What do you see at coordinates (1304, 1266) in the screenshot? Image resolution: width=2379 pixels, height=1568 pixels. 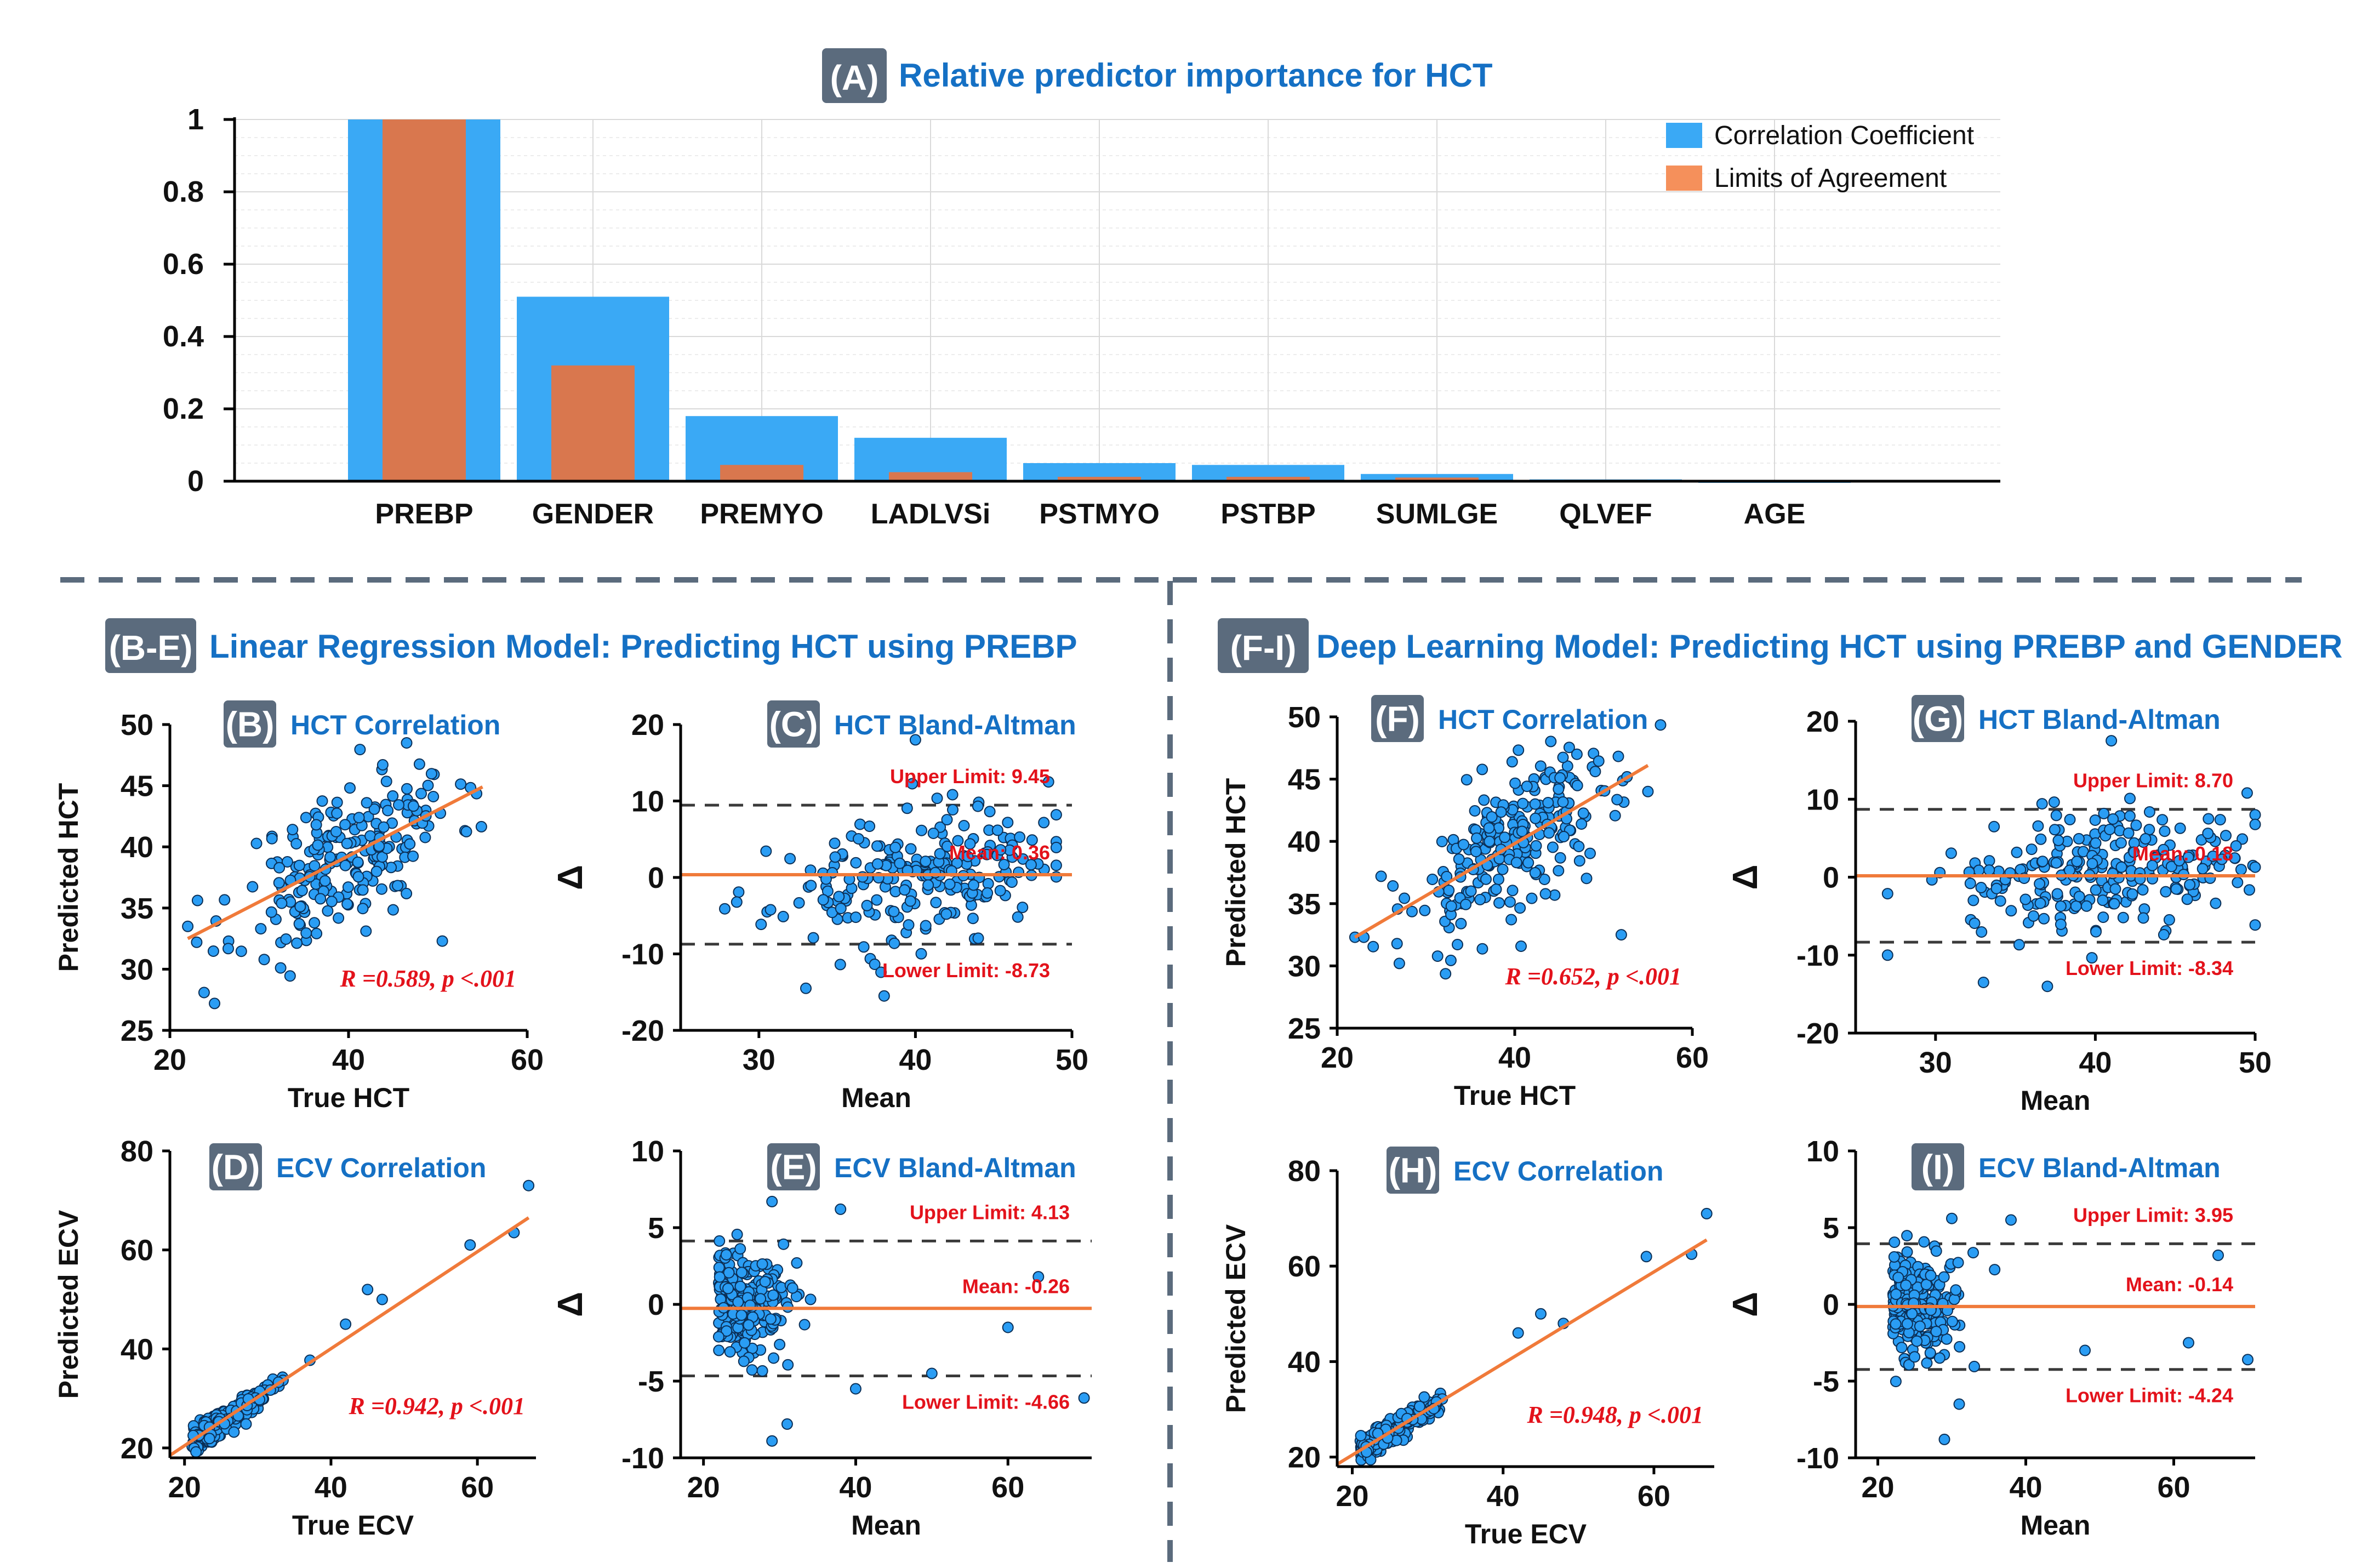 I see `y-tick-label: 60` at bounding box center [1304, 1266].